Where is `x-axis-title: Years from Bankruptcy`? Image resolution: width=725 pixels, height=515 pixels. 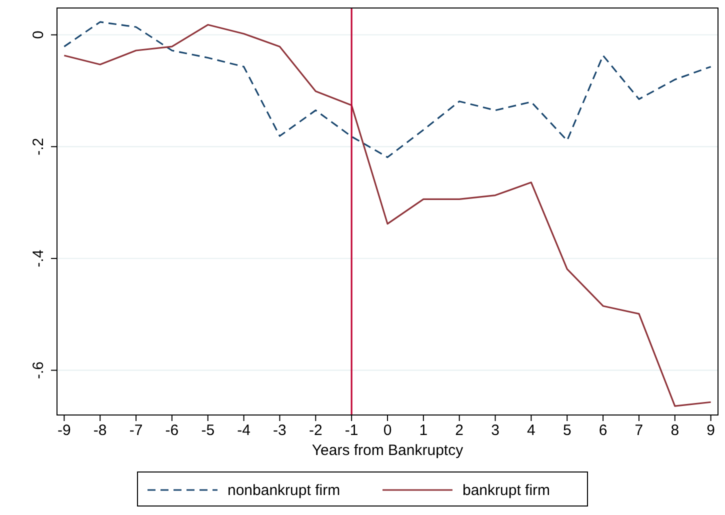 x-axis-title: Years from Bankruptcy is located at coordinates (388, 450).